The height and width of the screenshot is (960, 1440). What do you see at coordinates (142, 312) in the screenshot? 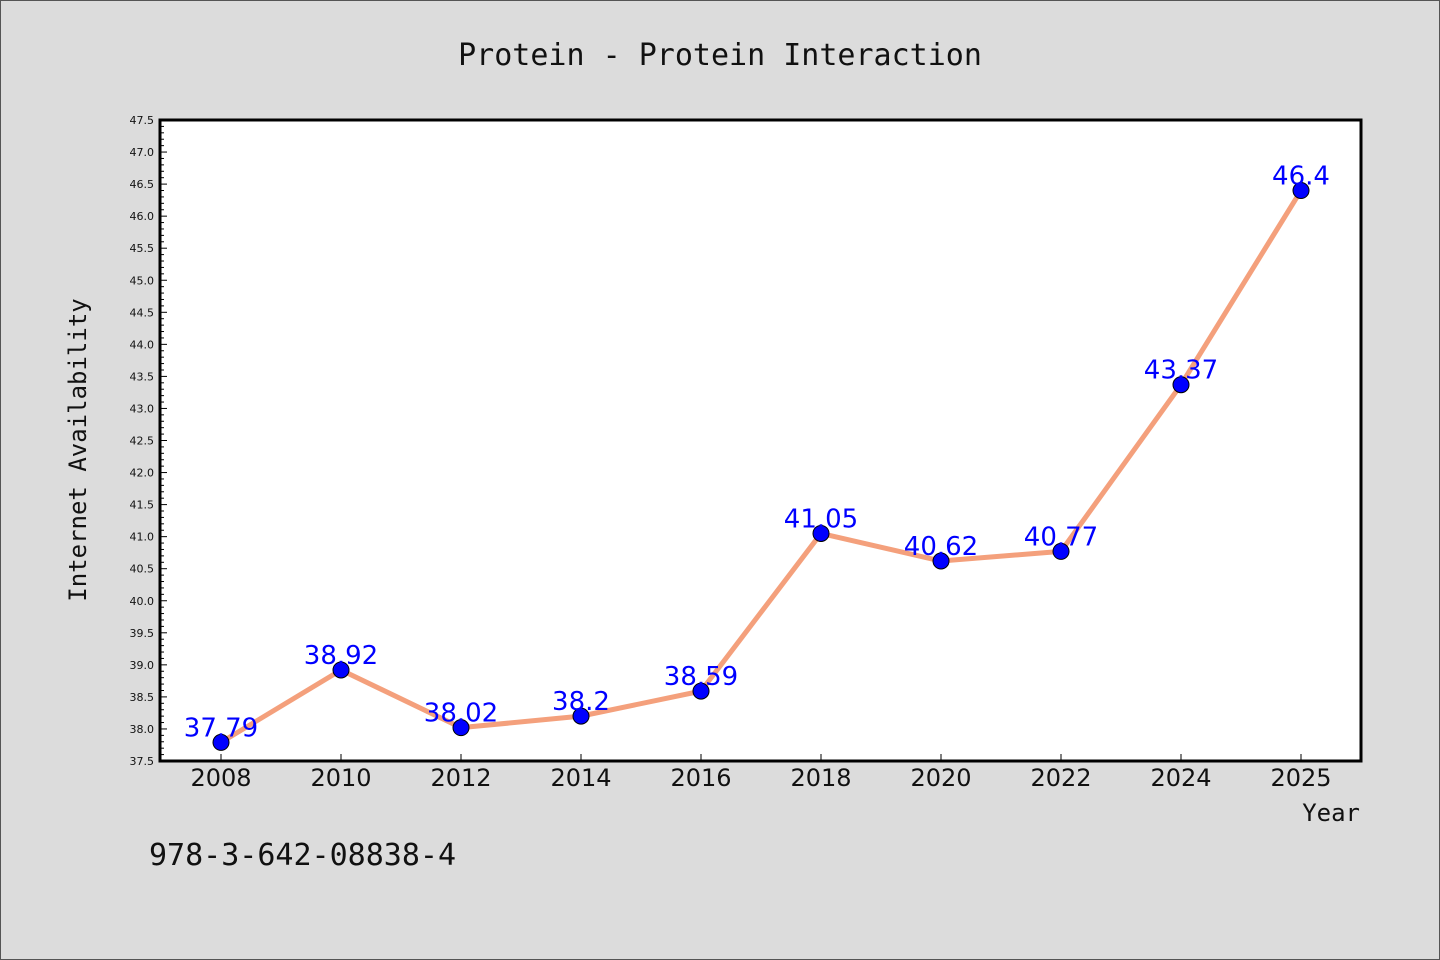
I see `y-tick-label: 44.5` at bounding box center [142, 312].